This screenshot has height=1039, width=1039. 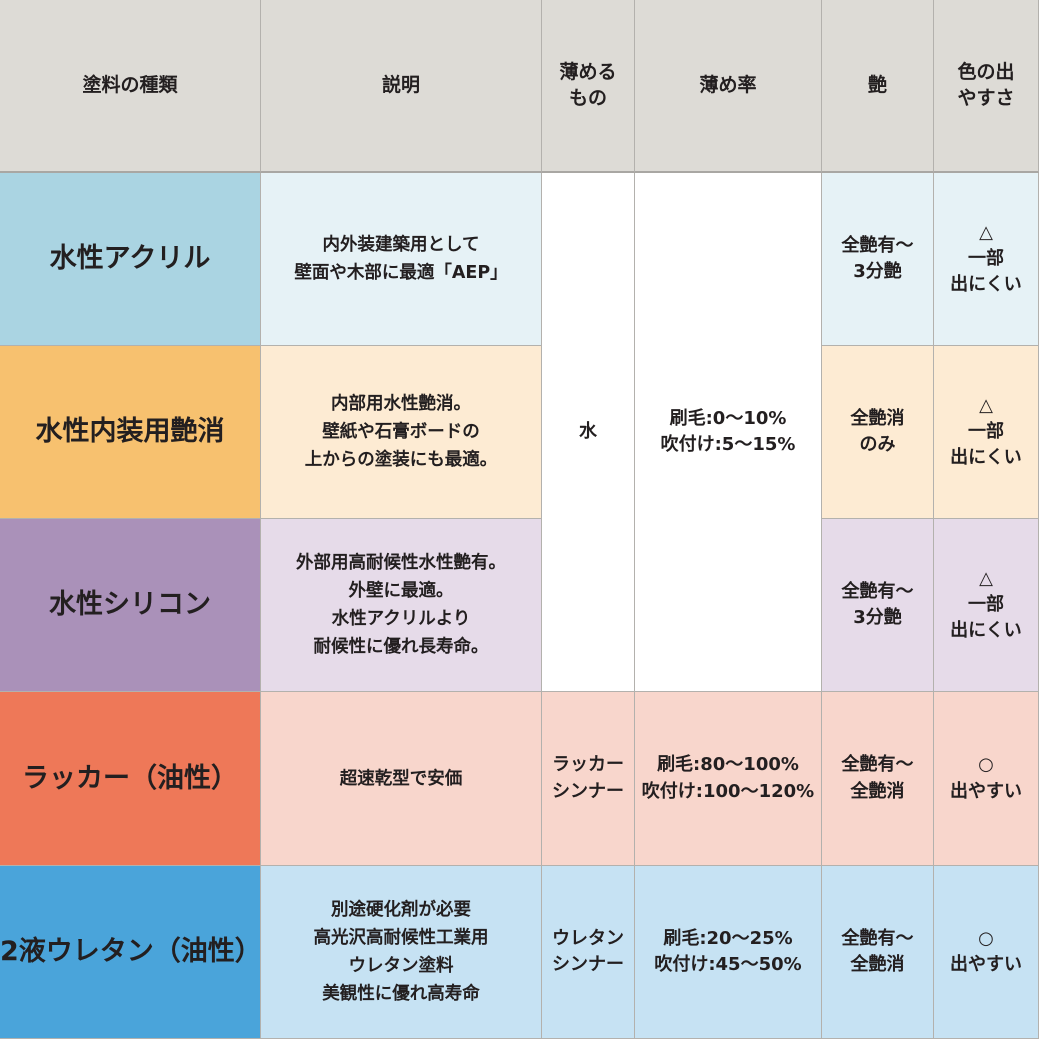 What do you see at coordinates (401, 952) in the screenshot?
I see `description-cell: 別途硬化剤が必要 高光沢高耐候性工業用 ウレタン塗料 美観性に優れ高寿命` at bounding box center [401, 952].